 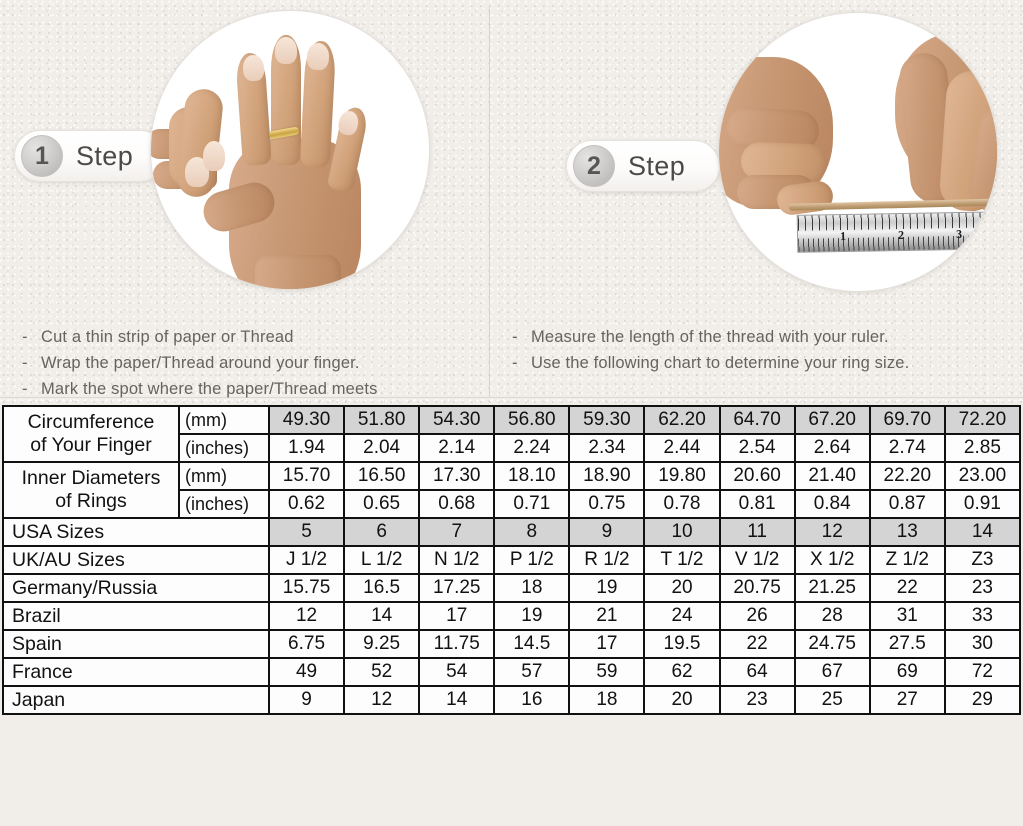 What do you see at coordinates (832, 420) in the screenshot?
I see `table-cell: 67.20` at bounding box center [832, 420].